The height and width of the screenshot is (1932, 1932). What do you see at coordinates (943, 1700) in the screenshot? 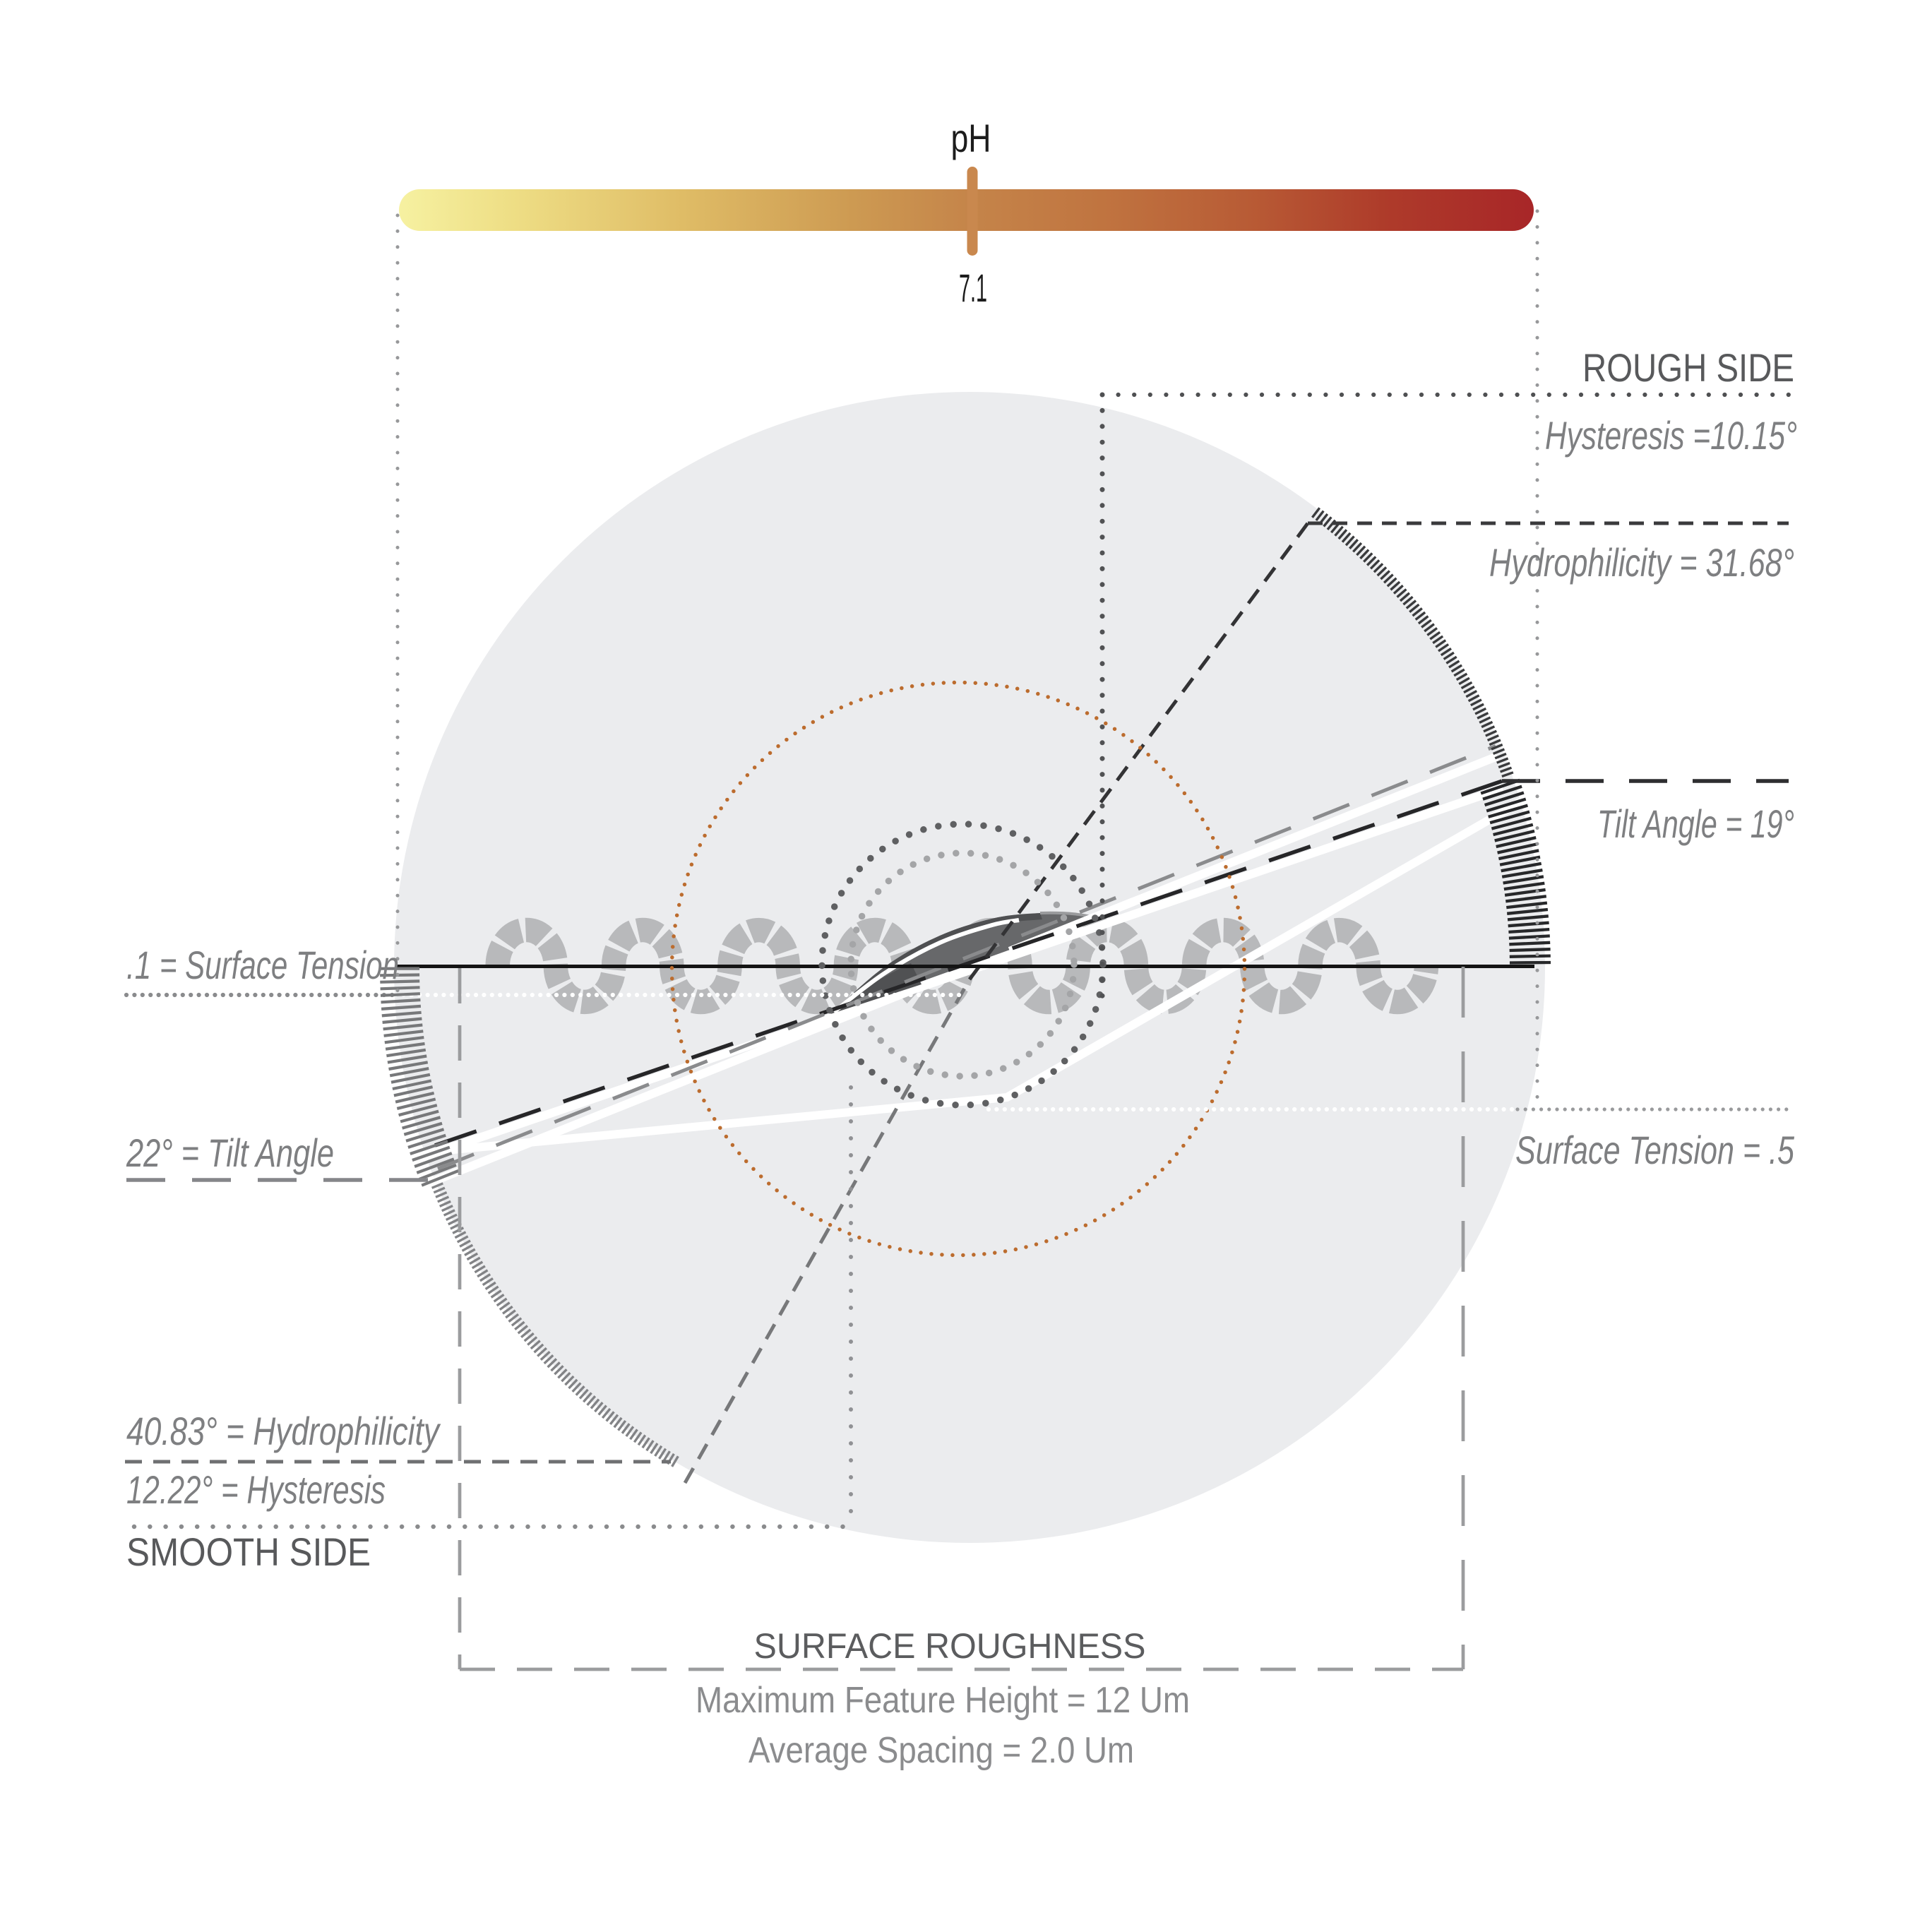
I see `svg-text: Maximum Feature Height = 12 Um` at bounding box center [943, 1700].